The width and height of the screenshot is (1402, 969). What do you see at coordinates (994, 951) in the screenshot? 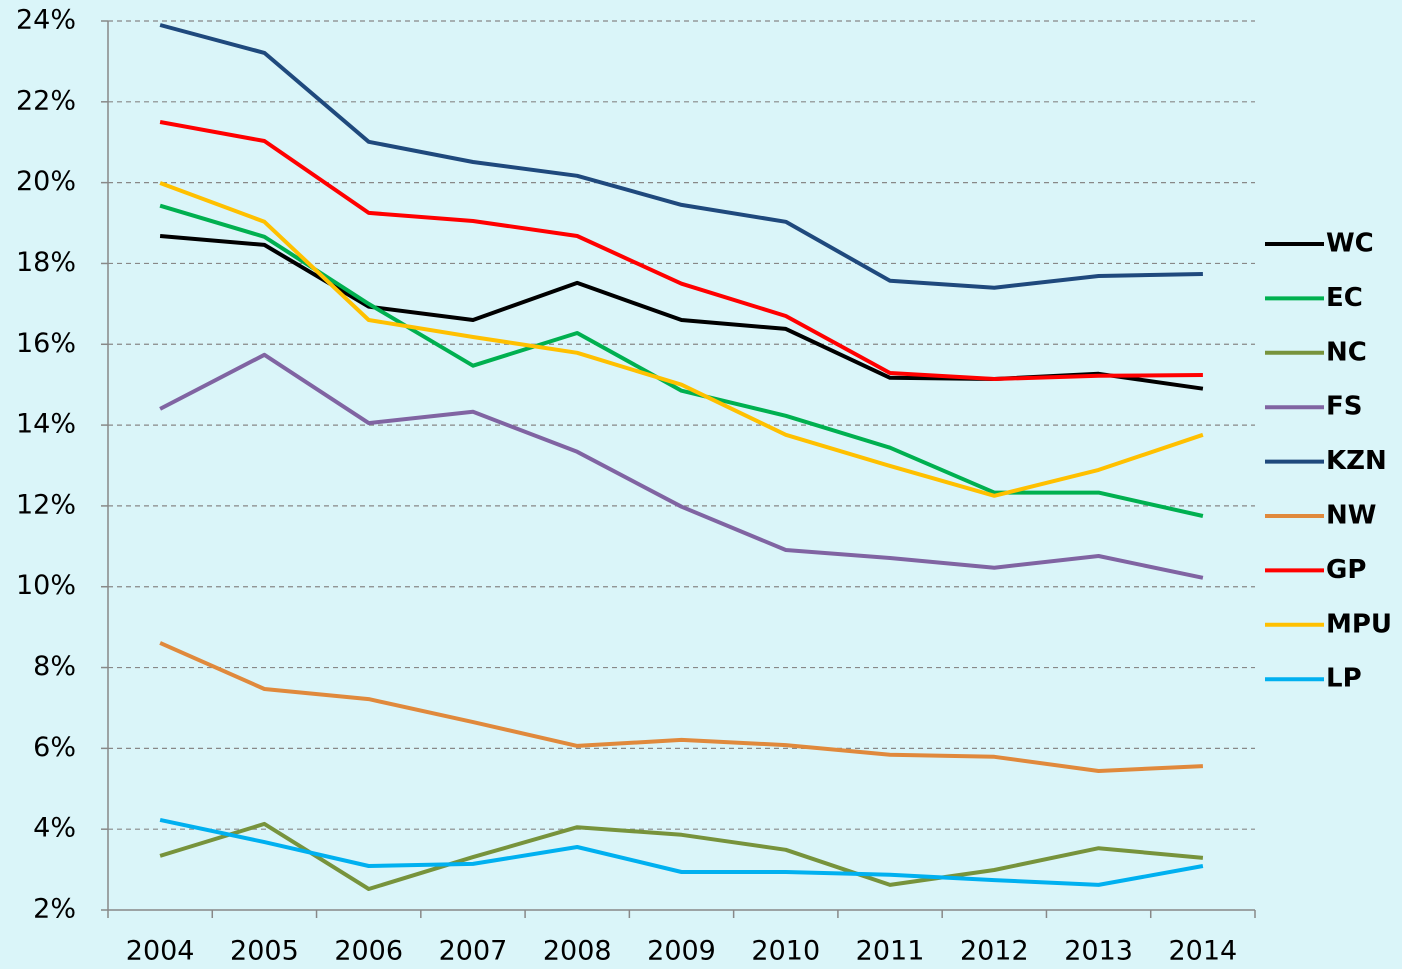
I see `x-tick-label: 2012` at bounding box center [994, 951].